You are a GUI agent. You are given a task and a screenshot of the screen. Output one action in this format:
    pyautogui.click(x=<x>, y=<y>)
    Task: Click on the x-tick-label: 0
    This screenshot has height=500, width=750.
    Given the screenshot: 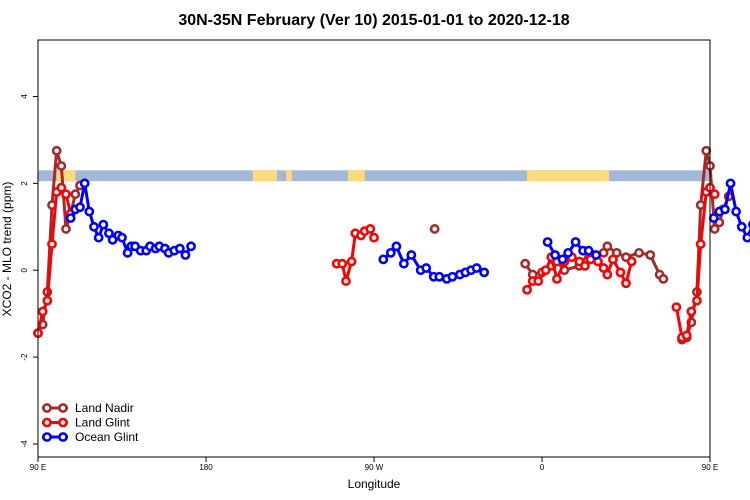 What is the action you would take?
    pyautogui.click(x=542, y=467)
    